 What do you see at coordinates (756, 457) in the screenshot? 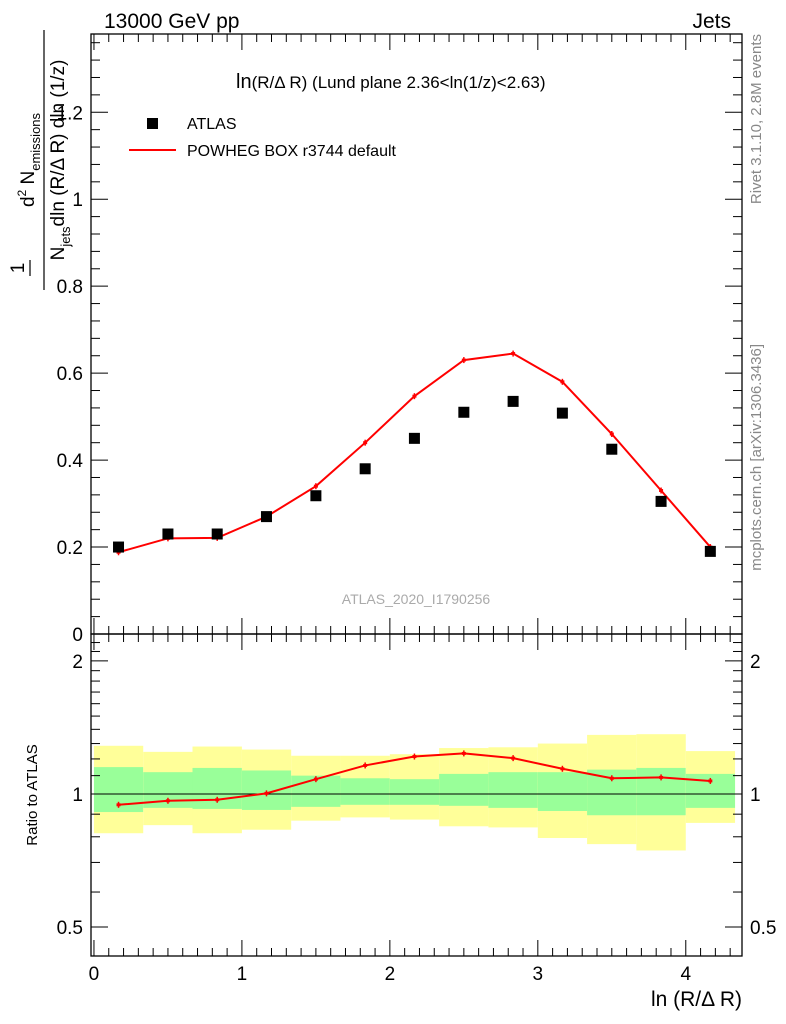
I see `mcplots-label: mcplots.cern.ch [arXiv:1306.3436]` at bounding box center [756, 457].